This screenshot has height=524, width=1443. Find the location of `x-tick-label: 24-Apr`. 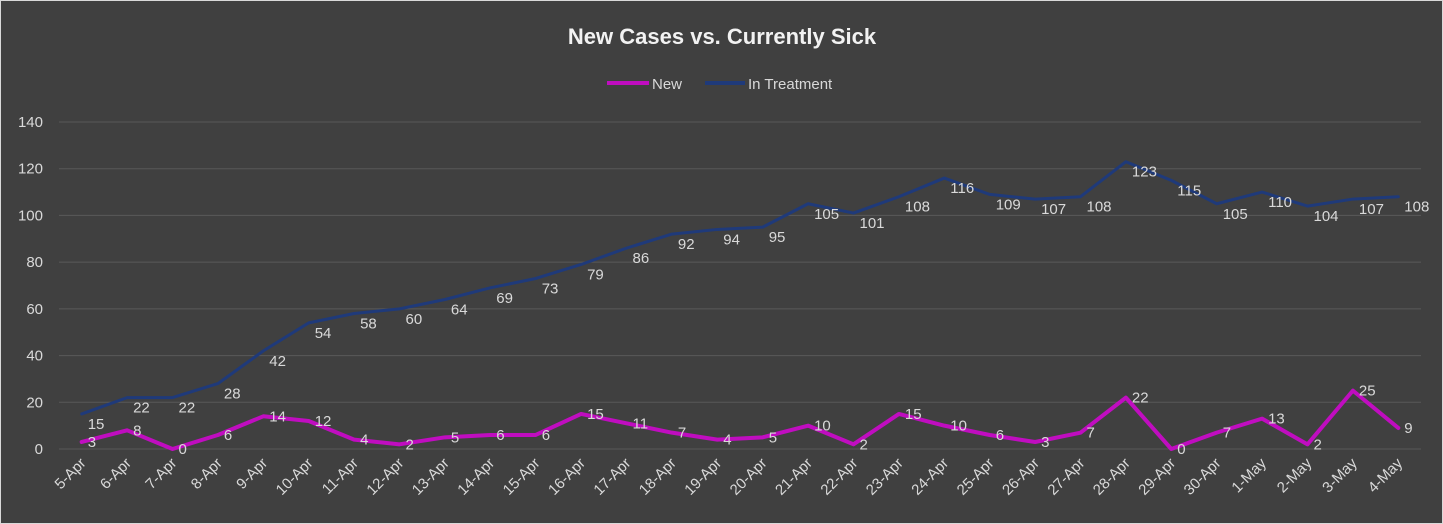

x-tick-label: 24-Apr is located at coordinates (930, 477).